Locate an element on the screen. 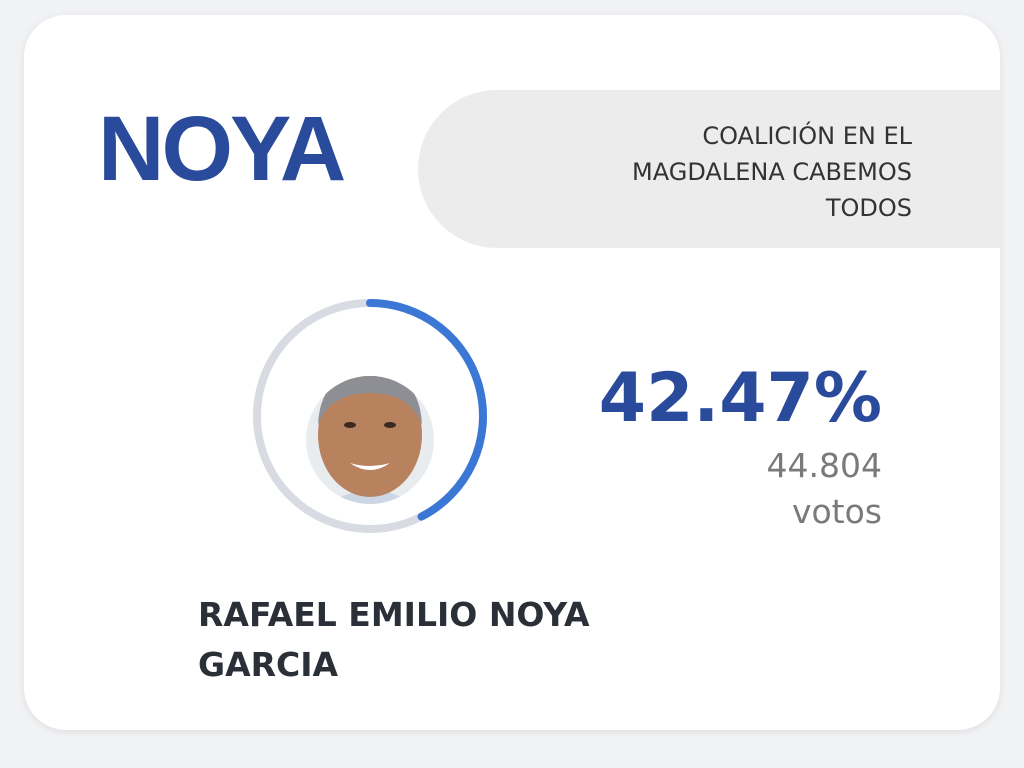 The width and height of the screenshot is (1024, 768). candidate-photo is located at coordinates (370, 440).